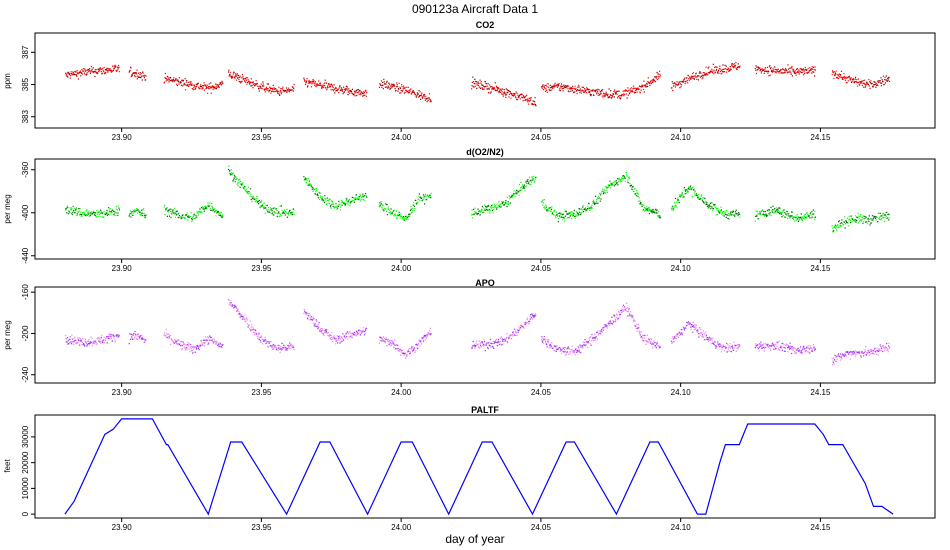 The height and width of the screenshot is (550, 950). What do you see at coordinates (471, 390) in the screenshot?
I see `x-axis-apo: 23.90 23.95 24.00 24.05 24.10 24.15` at bounding box center [471, 390].